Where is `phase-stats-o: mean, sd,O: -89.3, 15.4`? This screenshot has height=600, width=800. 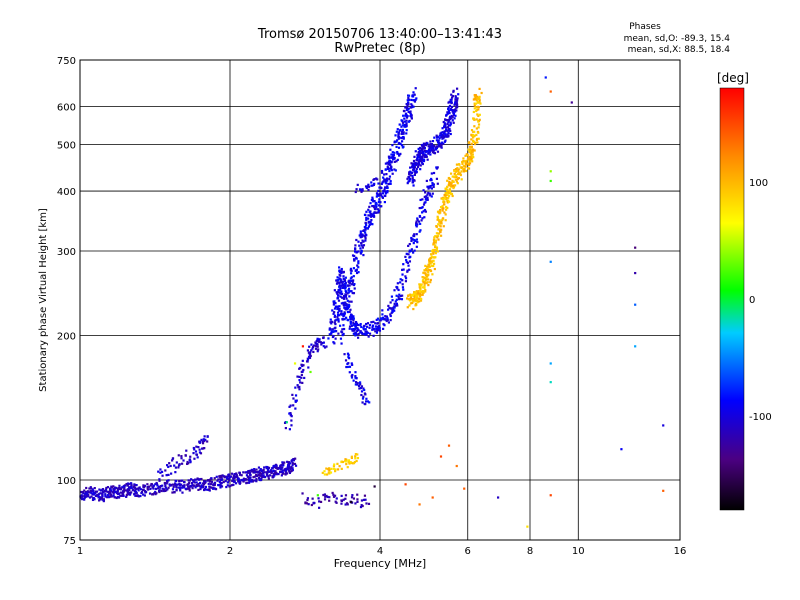 phase-stats-o: mean, sd,O: -89.3, 15.4 is located at coordinates (676, 39).